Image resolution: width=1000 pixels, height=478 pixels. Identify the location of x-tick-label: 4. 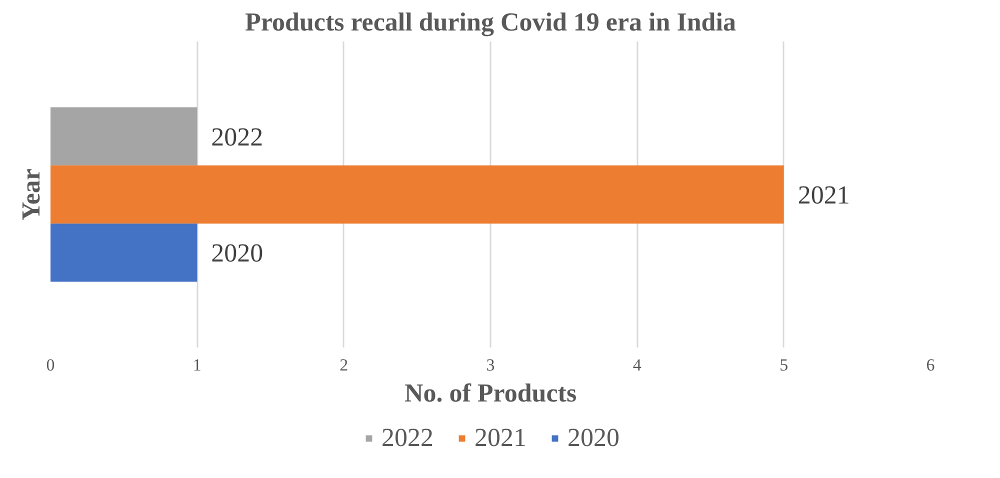
(637, 365).